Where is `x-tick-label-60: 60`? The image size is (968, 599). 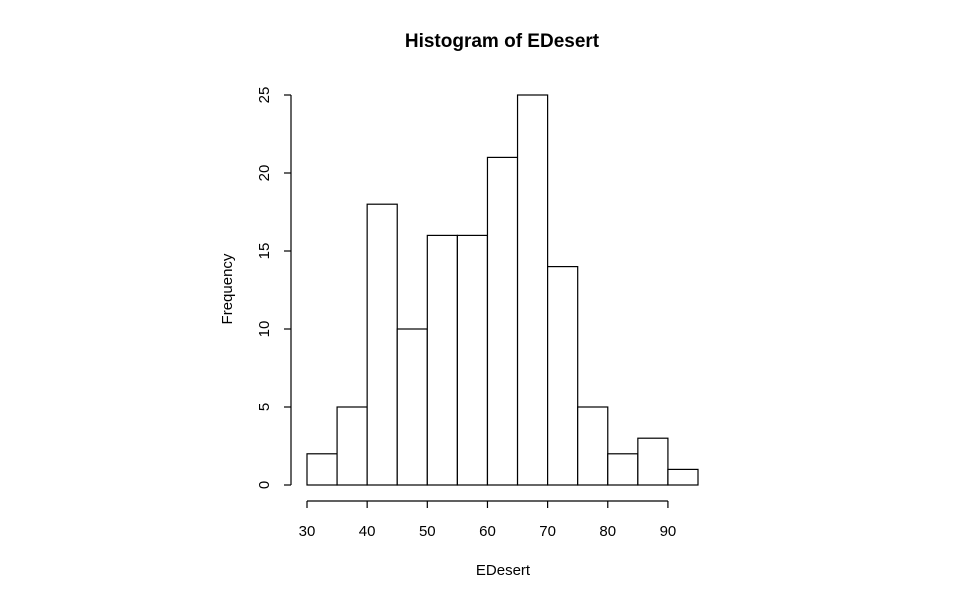
x-tick-label-60: 60 is located at coordinates (487, 531).